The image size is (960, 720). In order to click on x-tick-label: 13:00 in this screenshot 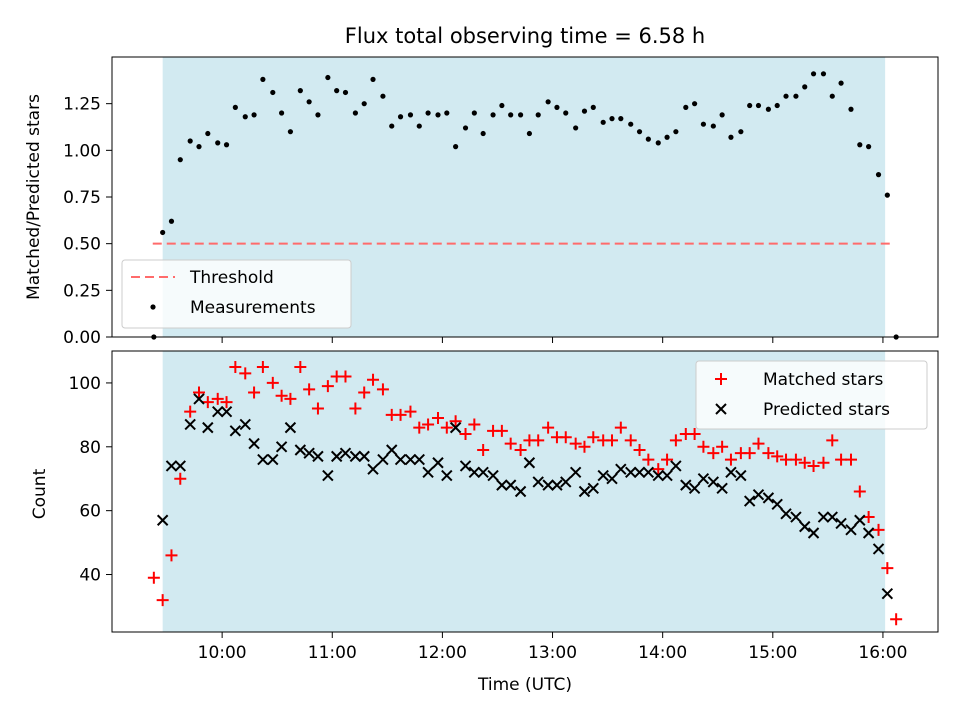, I will do `click(552, 653)`.